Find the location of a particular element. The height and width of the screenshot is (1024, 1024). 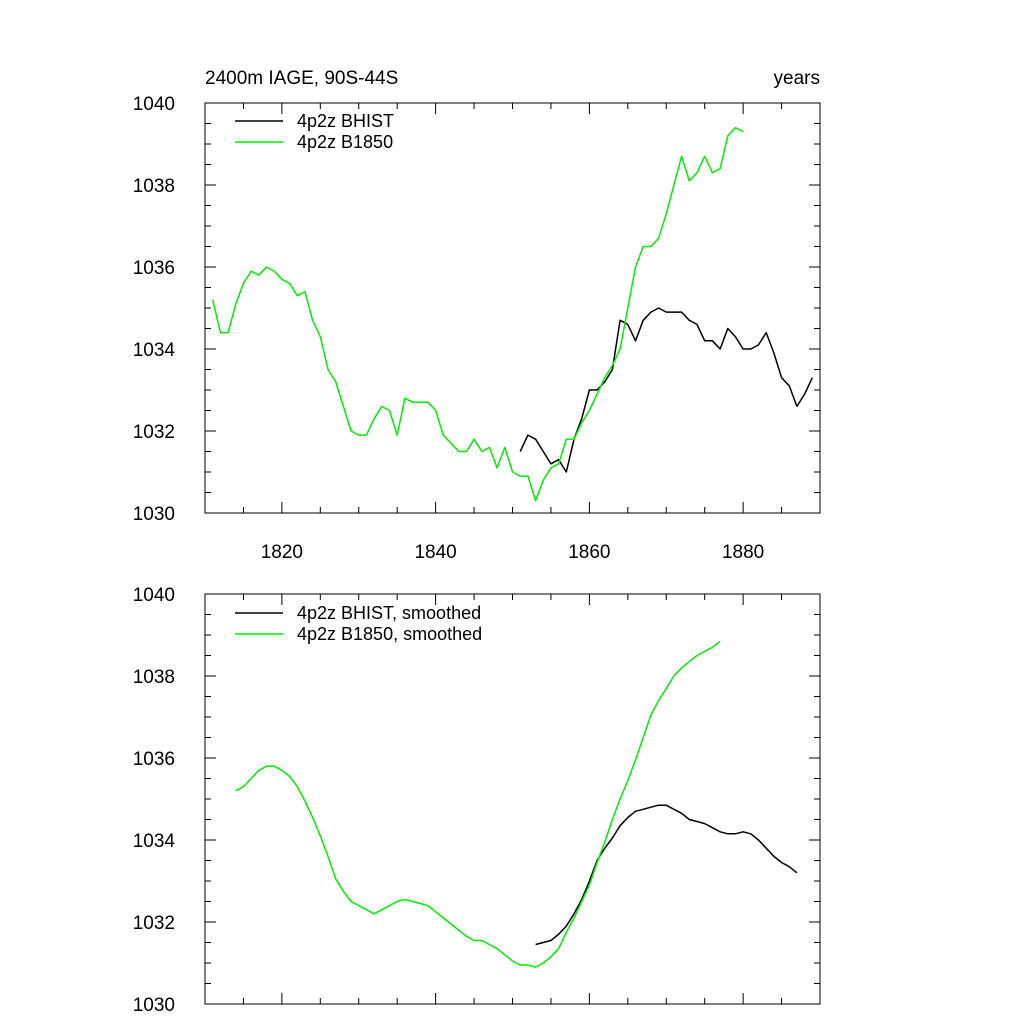

x-axis-tick-labels: 1820 1840 1860 1880 is located at coordinates (513, 552).